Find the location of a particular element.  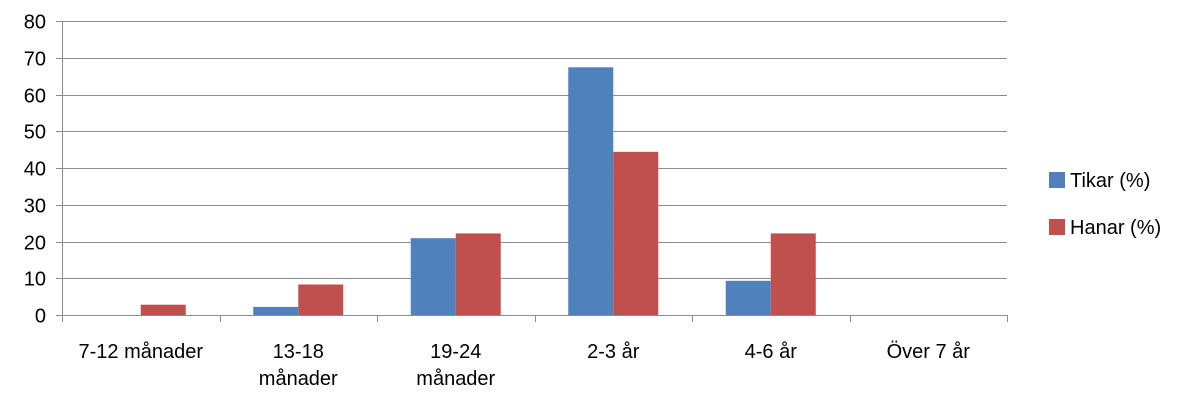

y-tick-label: 30 is located at coordinates (35, 207).